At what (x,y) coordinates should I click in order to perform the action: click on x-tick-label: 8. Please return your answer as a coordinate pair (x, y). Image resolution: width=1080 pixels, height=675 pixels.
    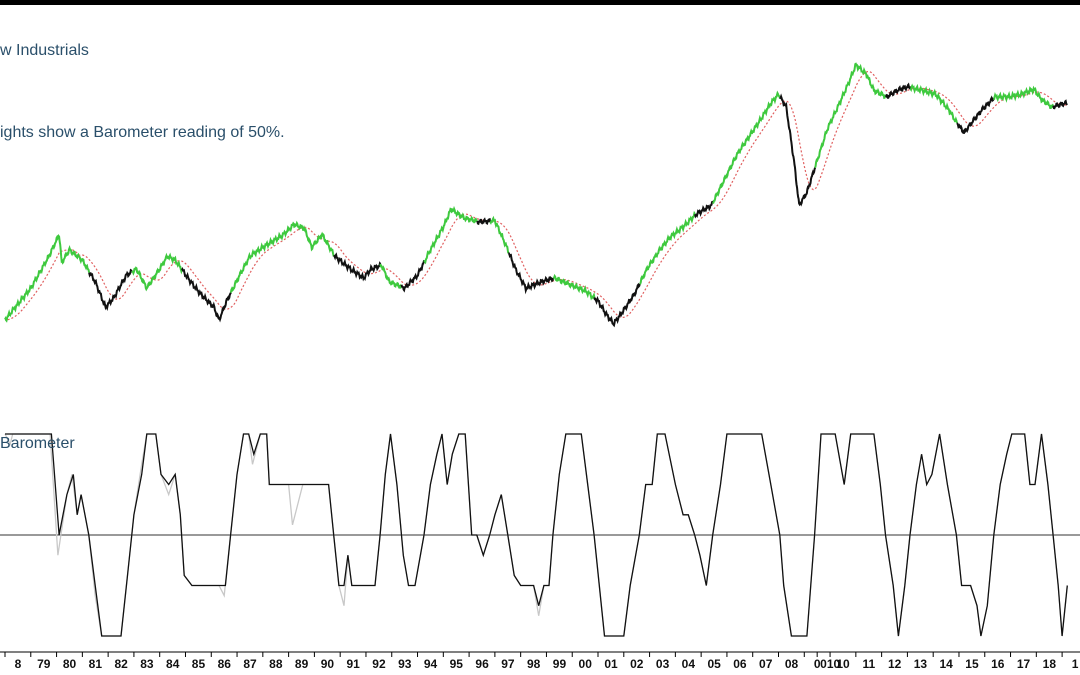
    Looking at the image, I should click on (18, 664).